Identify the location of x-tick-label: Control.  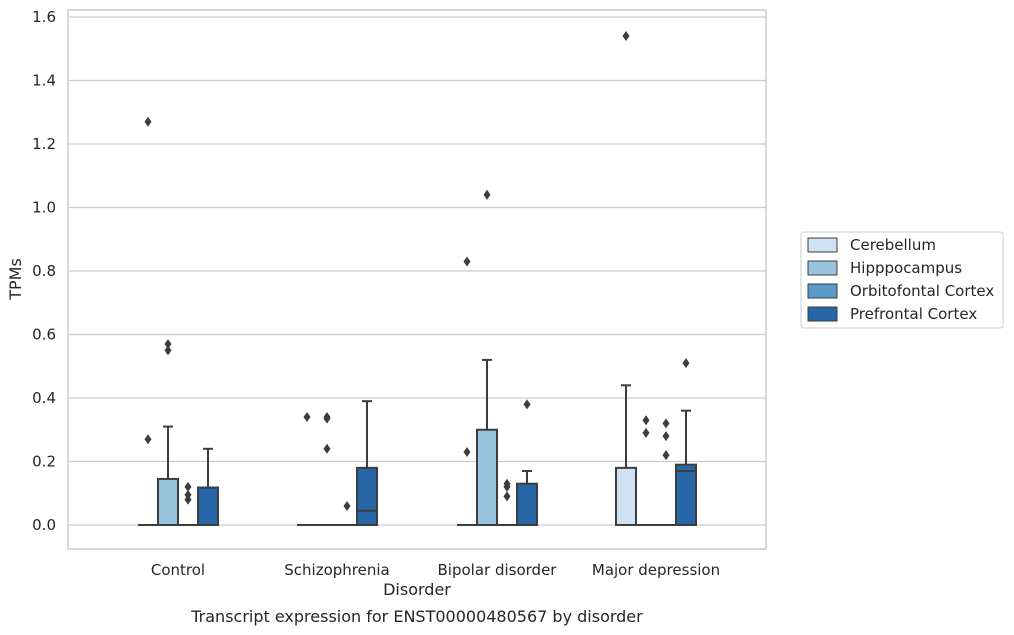
(178, 570).